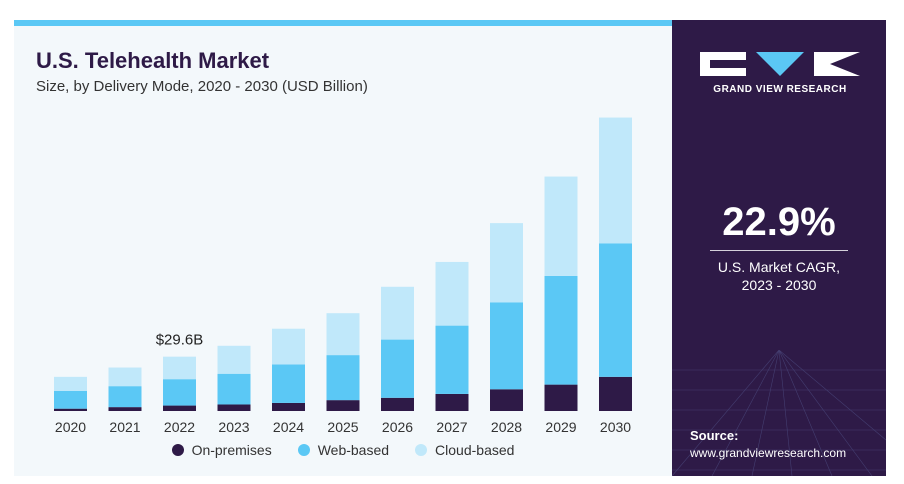 This screenshot has width=904, height=484. Describe the element at coordinates (561, 330) in the screenshot. I see `bar-web-based-2029` at that location.